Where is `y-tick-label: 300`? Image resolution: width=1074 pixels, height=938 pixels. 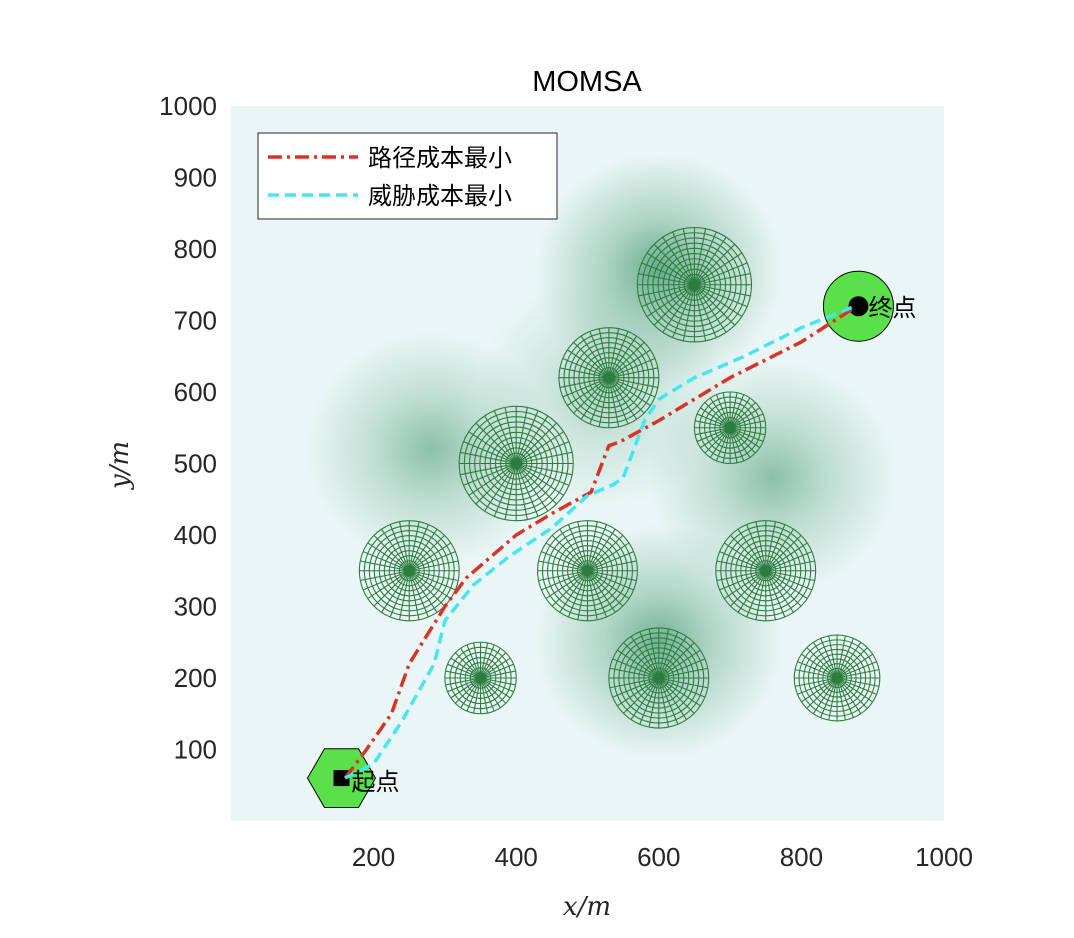 y-tick-label: 300 is located at coordinates (195, 607).